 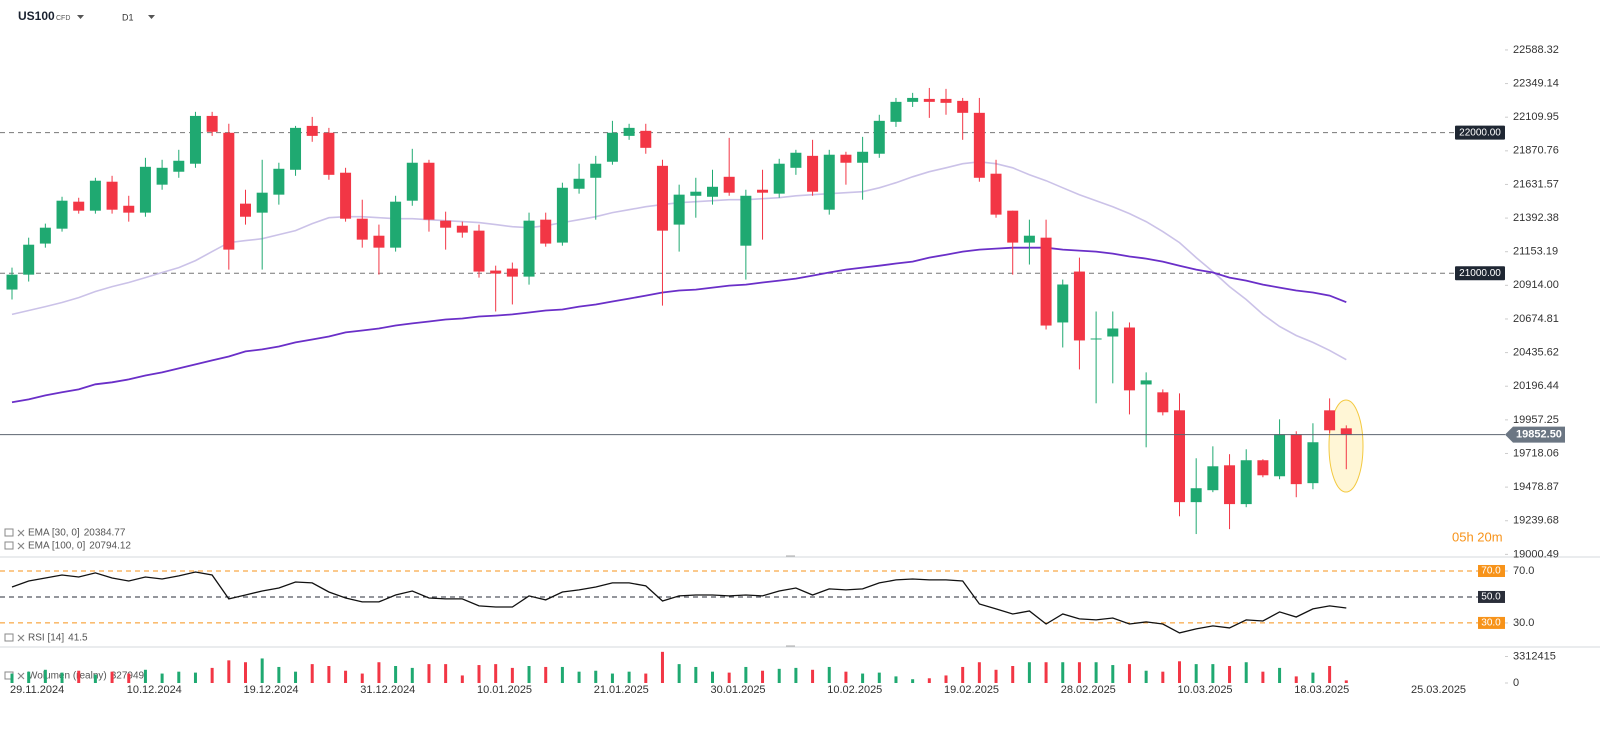 What do you see at coordinates (154, 690) in the screenshot?
I see `x-tick-label: 10.12.2024` at bounding box center [154, 690].